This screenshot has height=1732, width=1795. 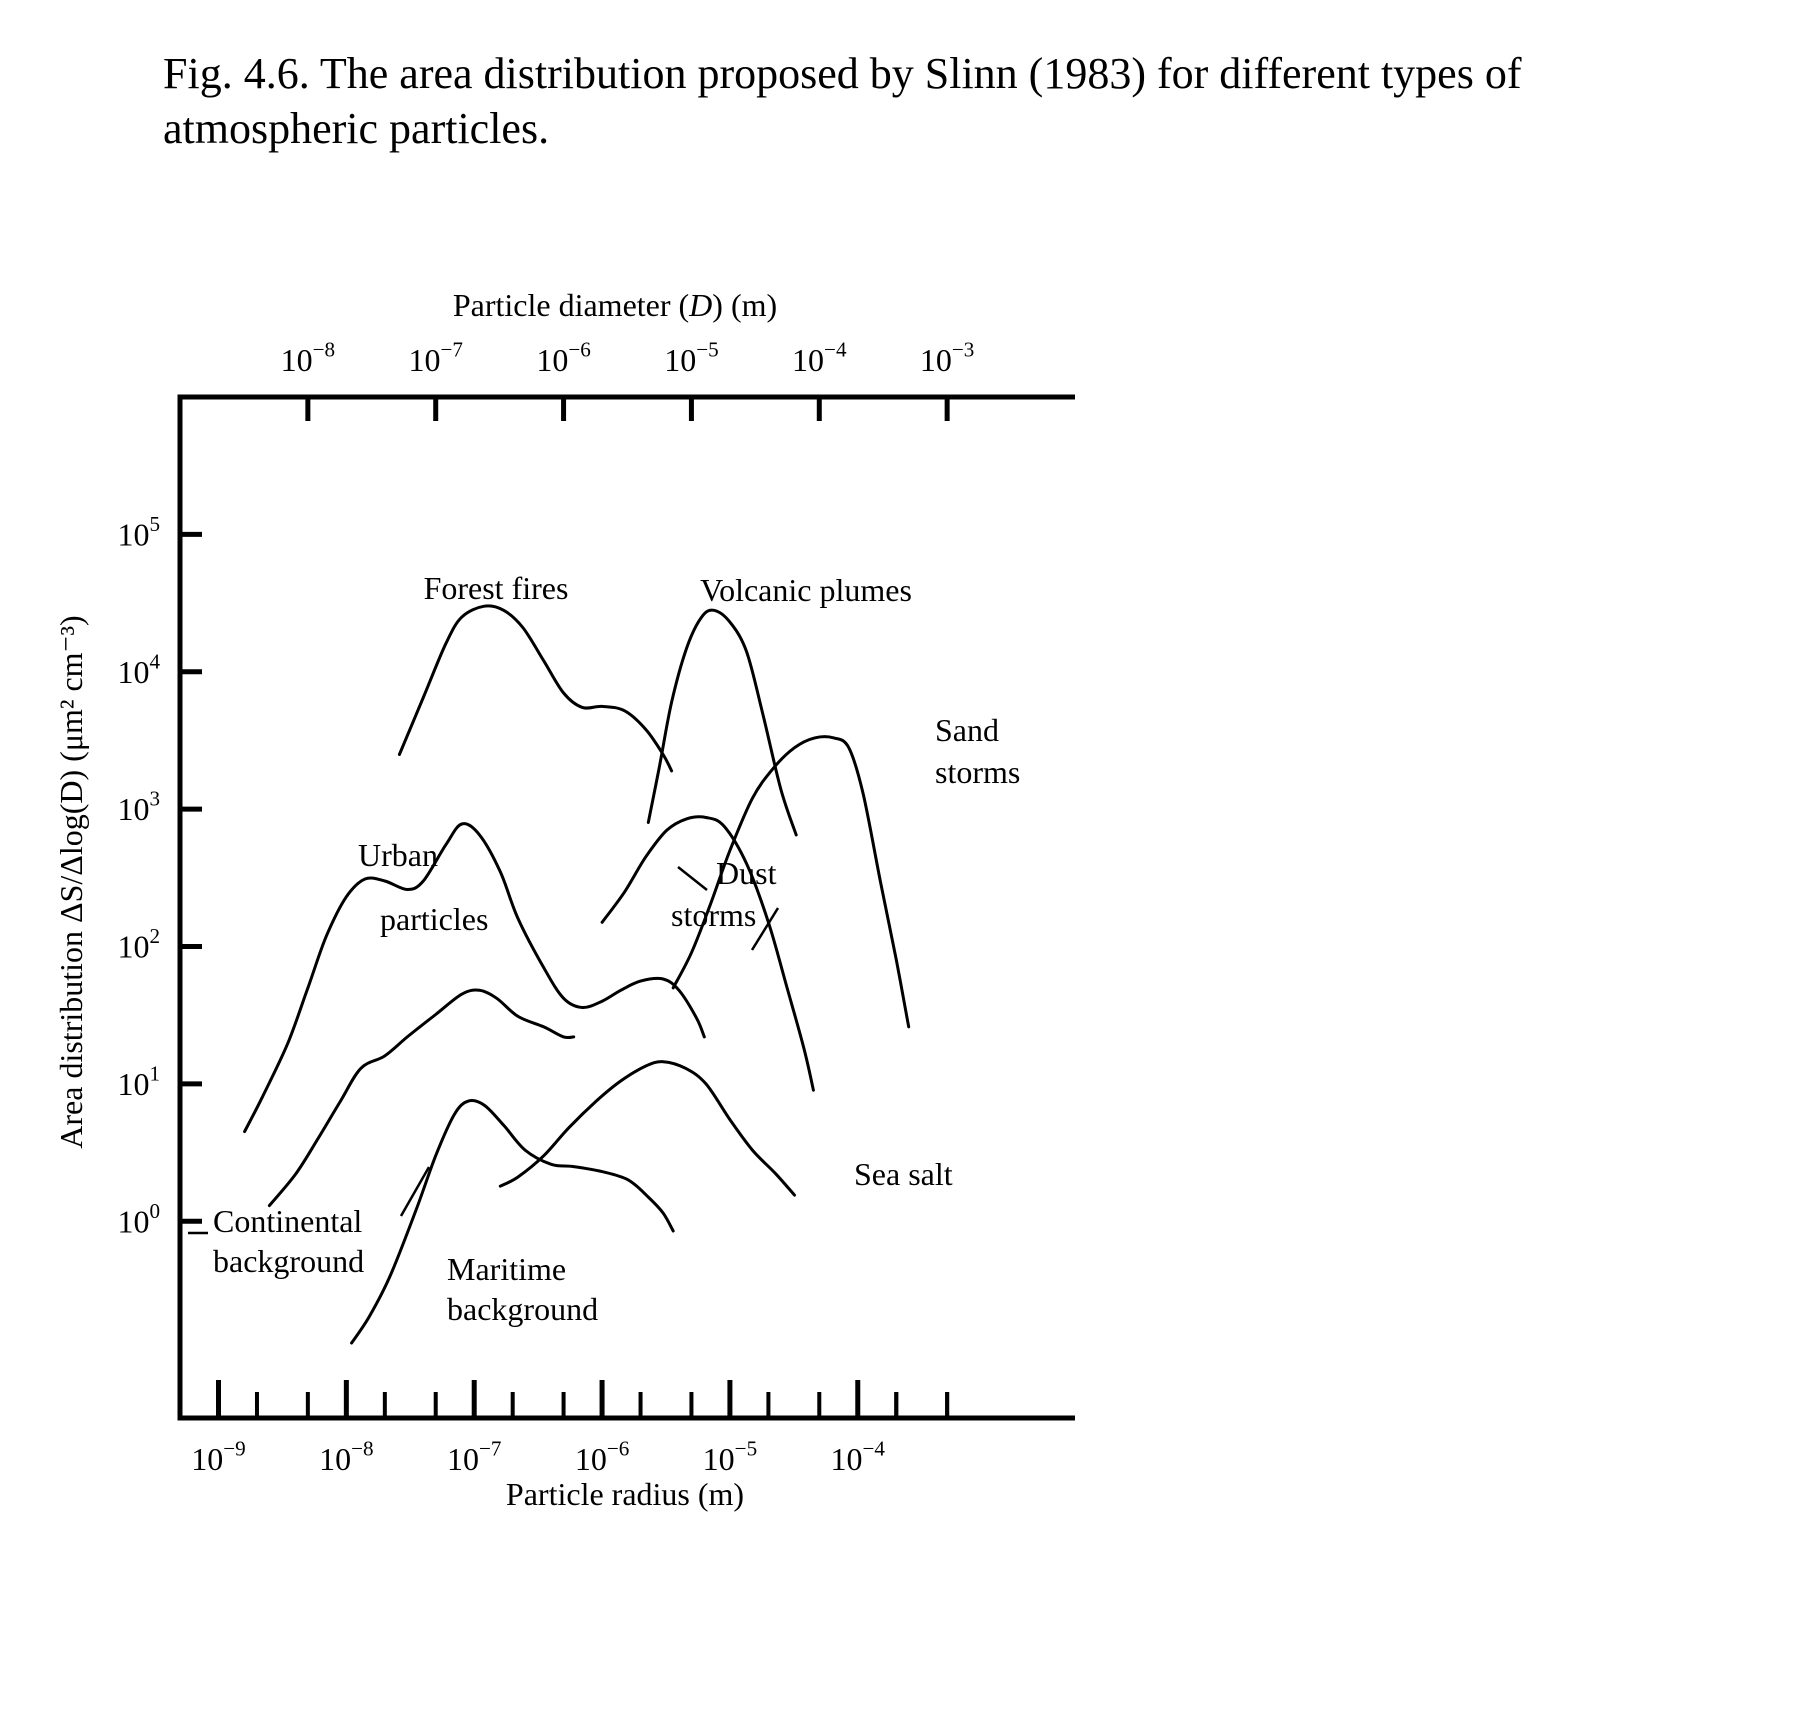 I want to click on sand-storms-curve, so click(x=791, y=882).